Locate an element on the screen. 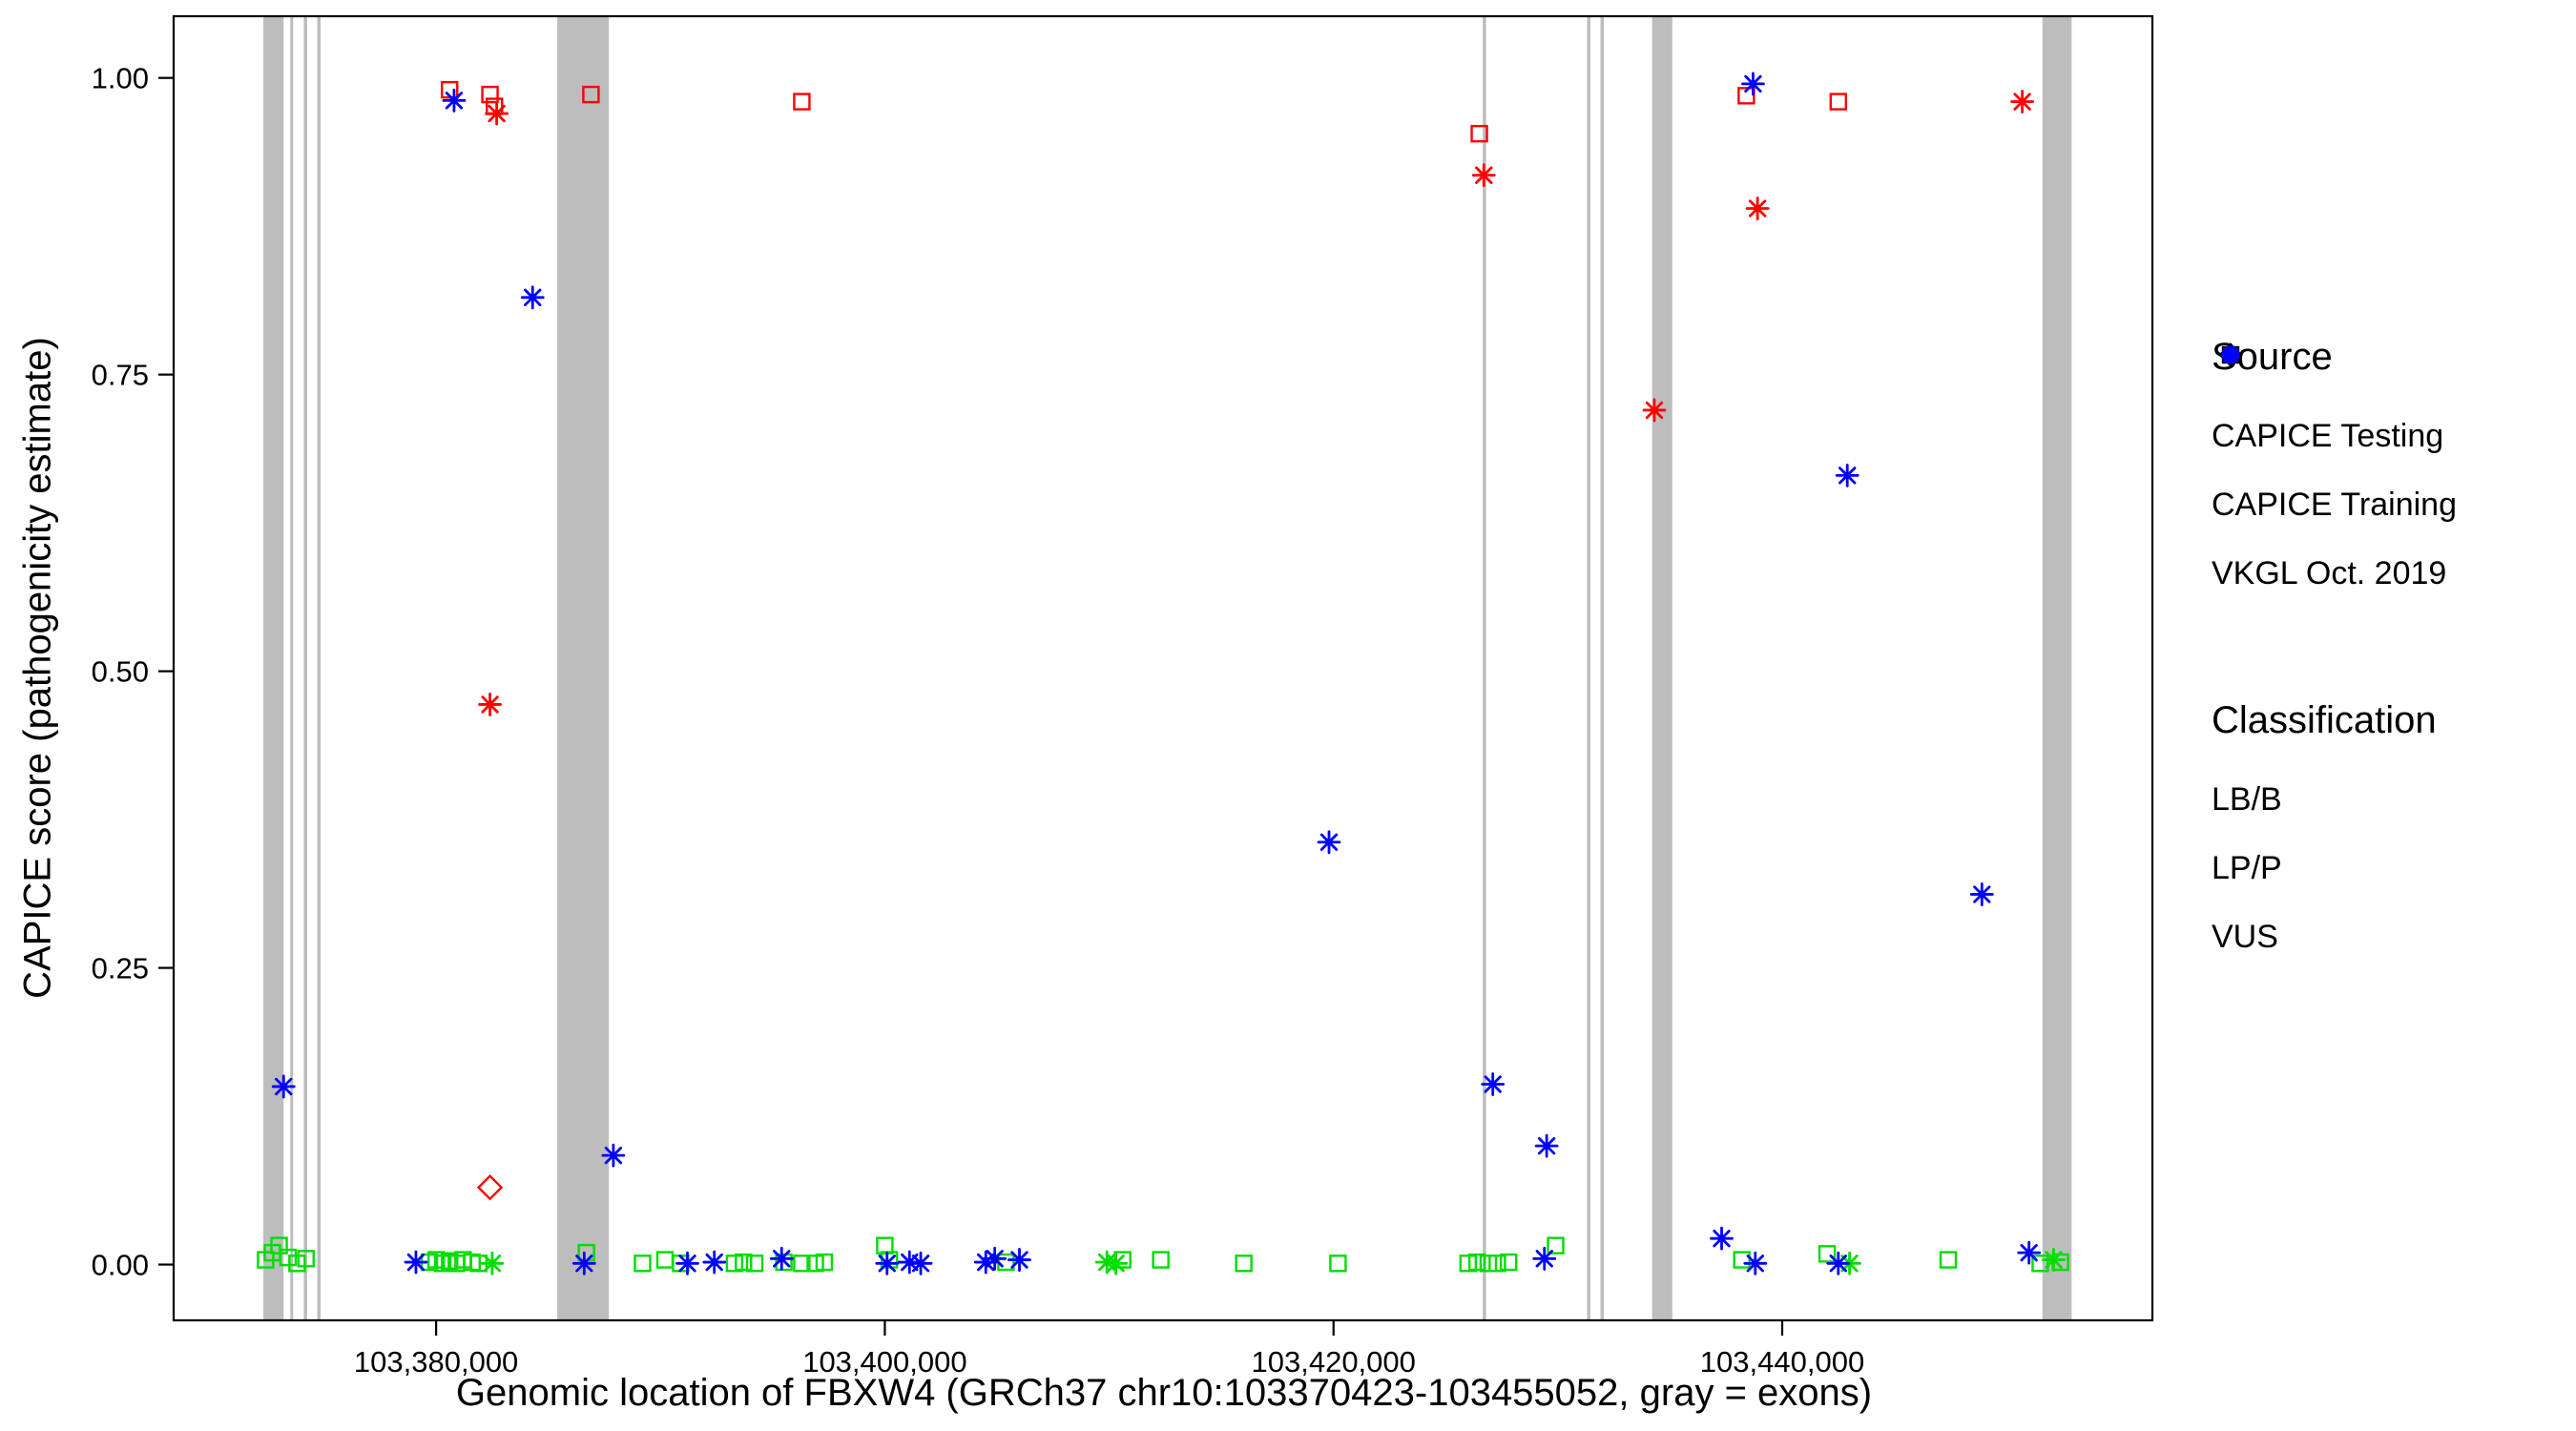 The width and height of the screenshot is (2576, 1431). legend-classification-title: Classification is located at coordinates (2324, 720).